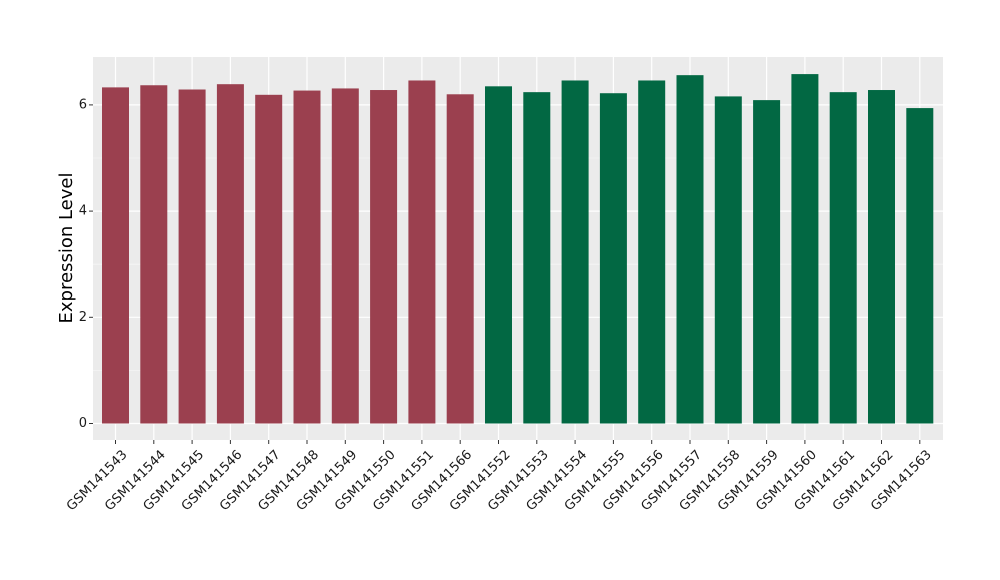 The image size is (1000, 580). What do you see at coordinates (575, 252) in the screenshot?
I see `bar-GSM141554` at bounding box center [575, 252].